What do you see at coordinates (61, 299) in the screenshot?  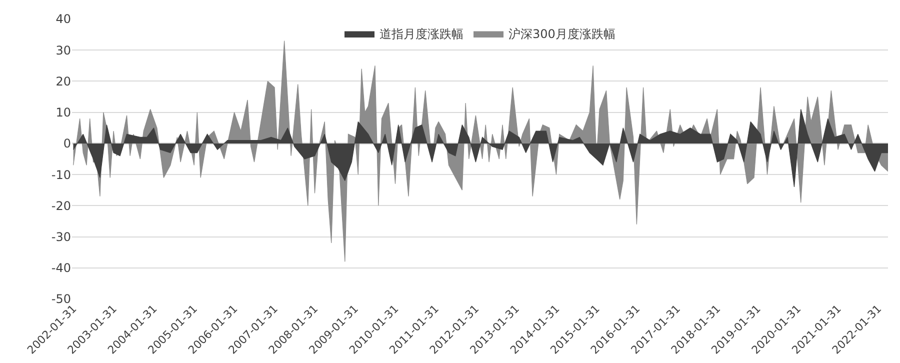 I see `y-tick-label: -50` at bounding box center [61, 299].